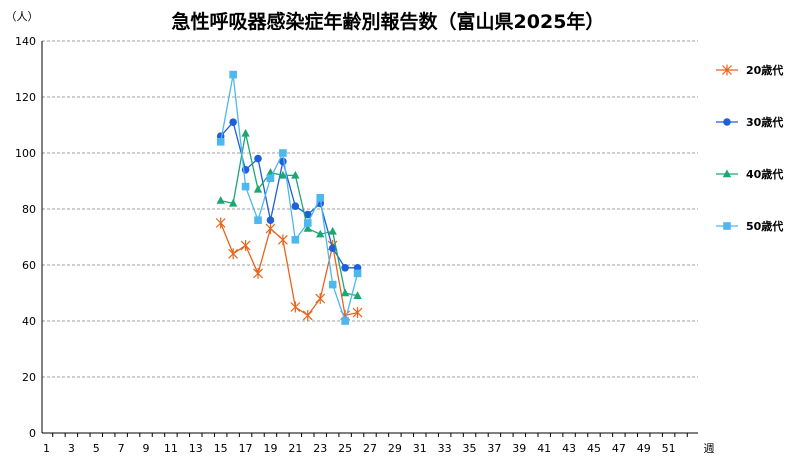 This screenshot has width=800, height=462. What do you see at coordinates (470, 448) in the screenshot?
I see `x-tick-label: 35` at bounding box center [470, 448].